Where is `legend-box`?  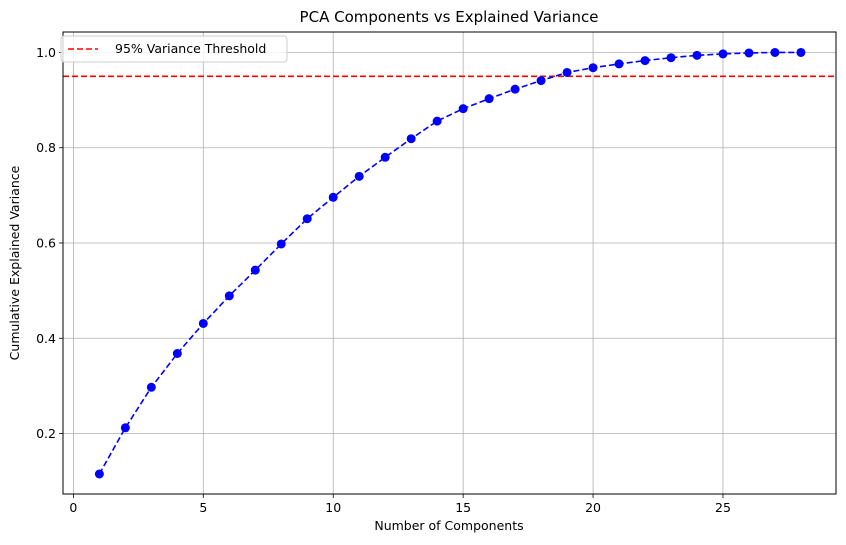 legend-box is located at coordinates (174, 49).